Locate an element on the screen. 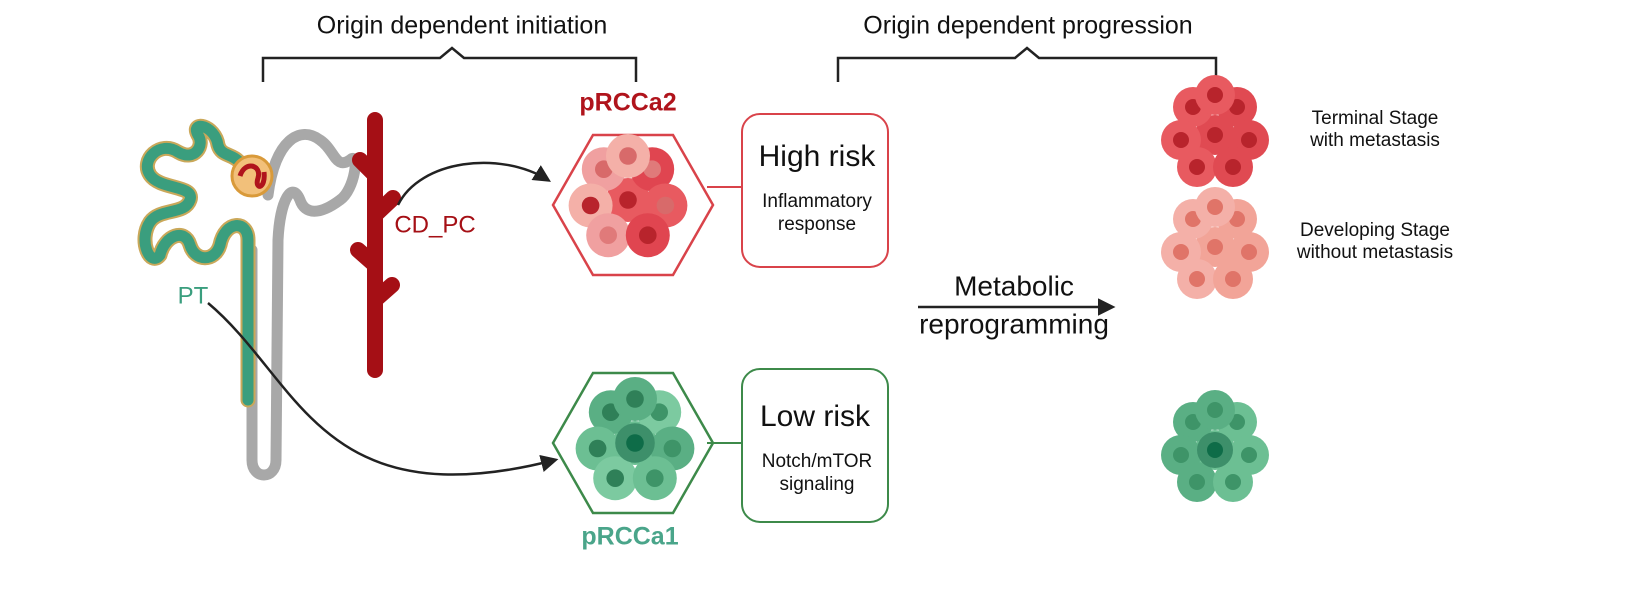 The height and width of the screenshot is (594, 1632). bracket-label: Origin dependent initiation is located at coordinates (462, 26).